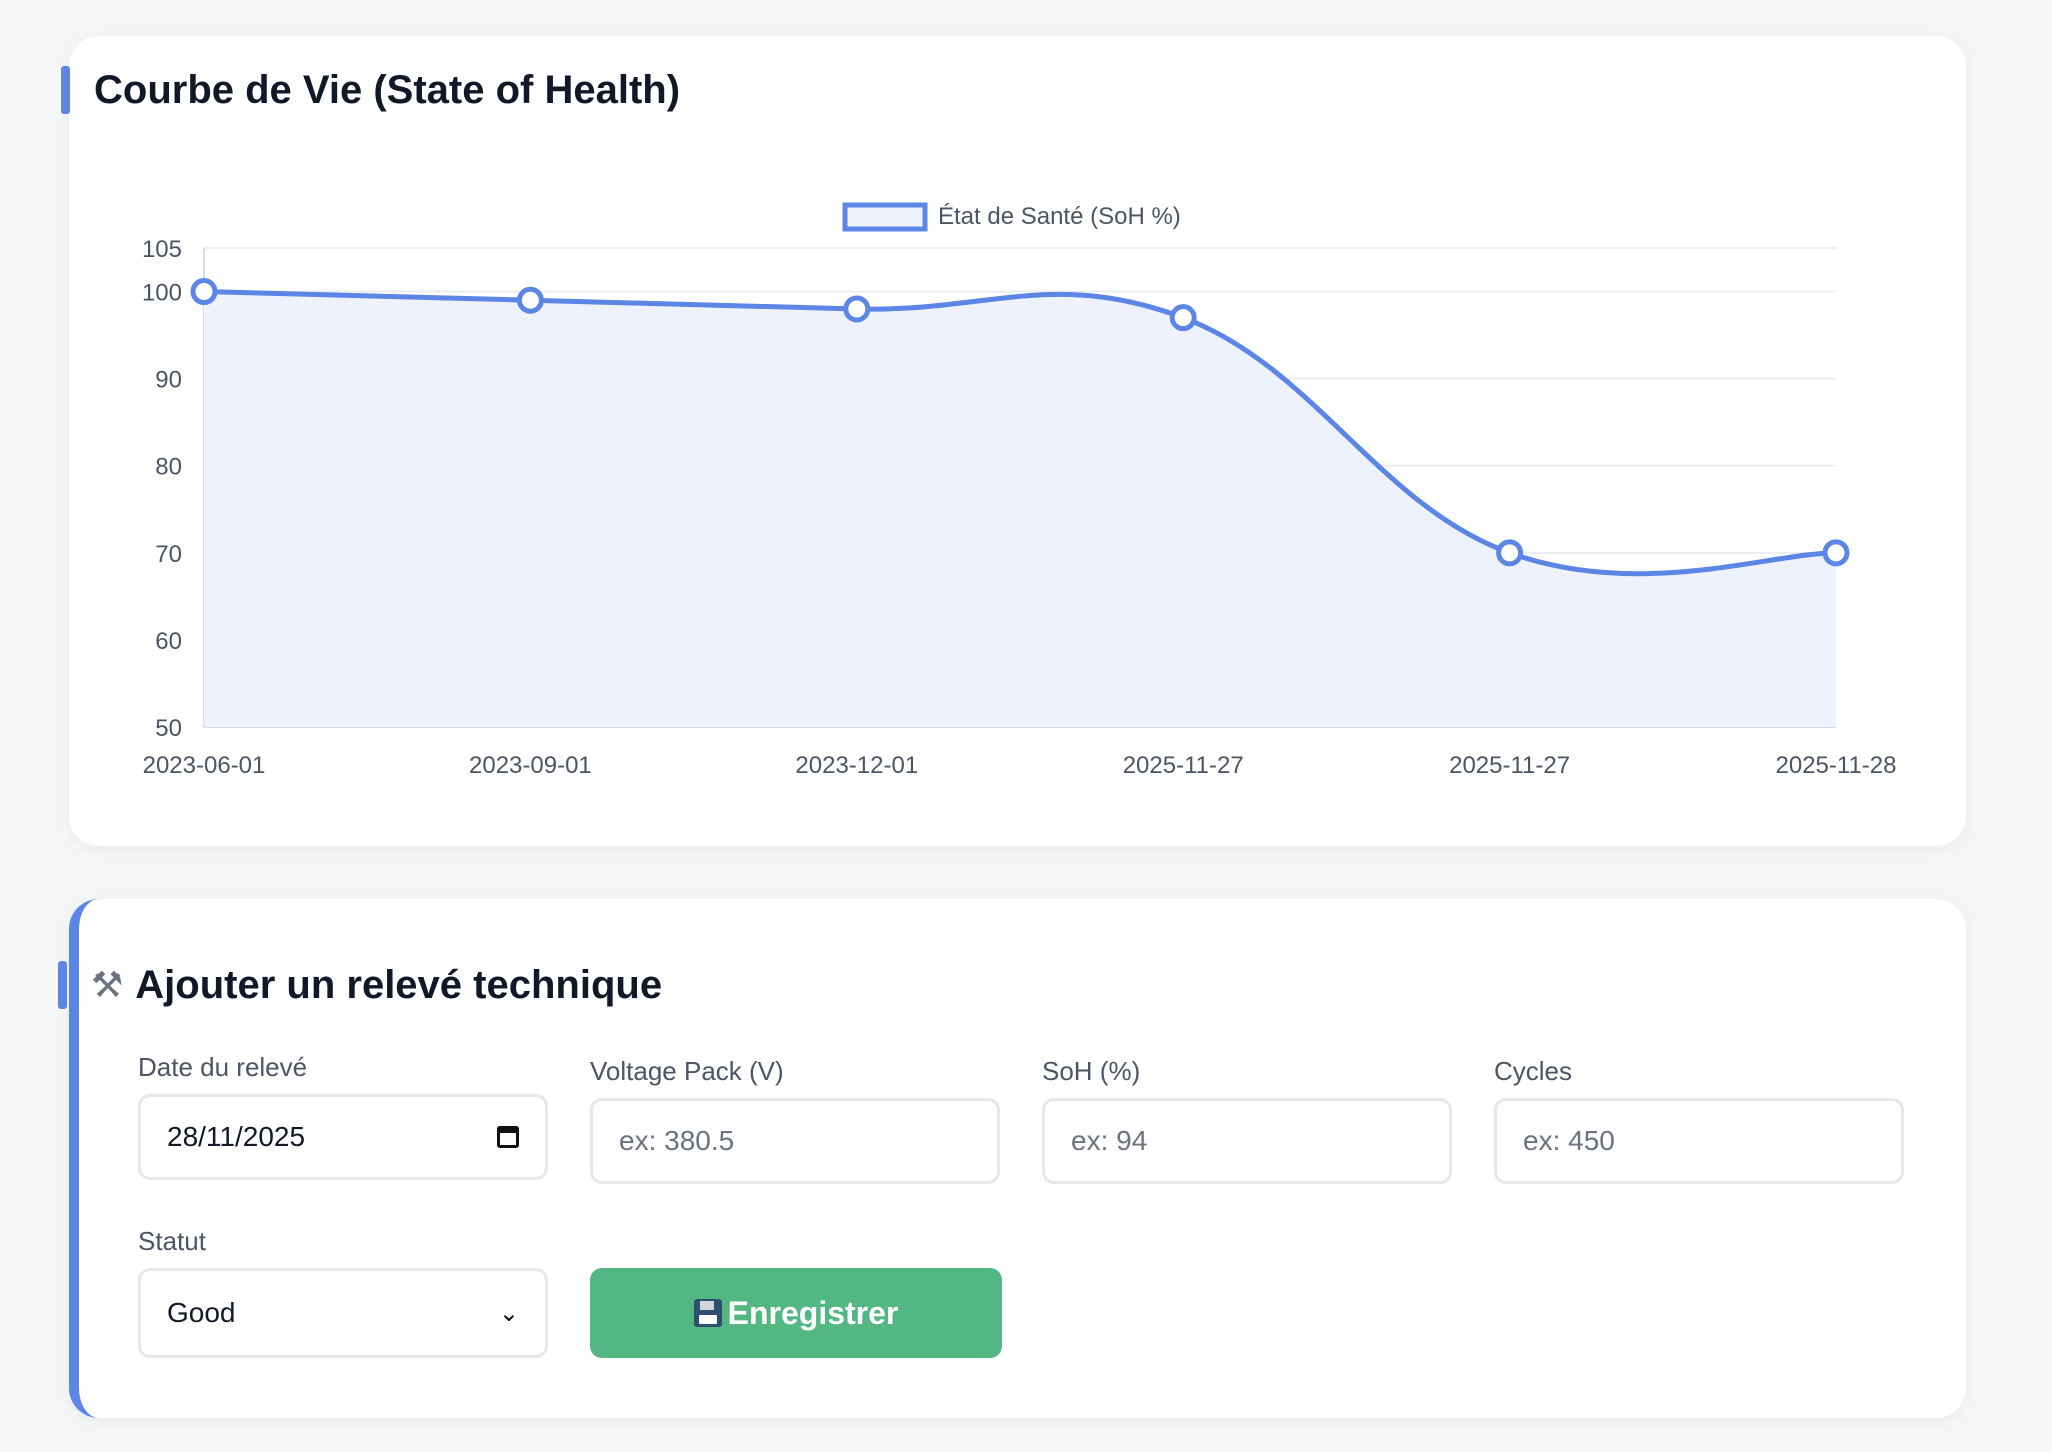 The height and width of the screenshot is (1452, 2052). Describe the element at coordinates (343, 1313) in the screenshot. I see `status-select: Good ⌄` at that location.